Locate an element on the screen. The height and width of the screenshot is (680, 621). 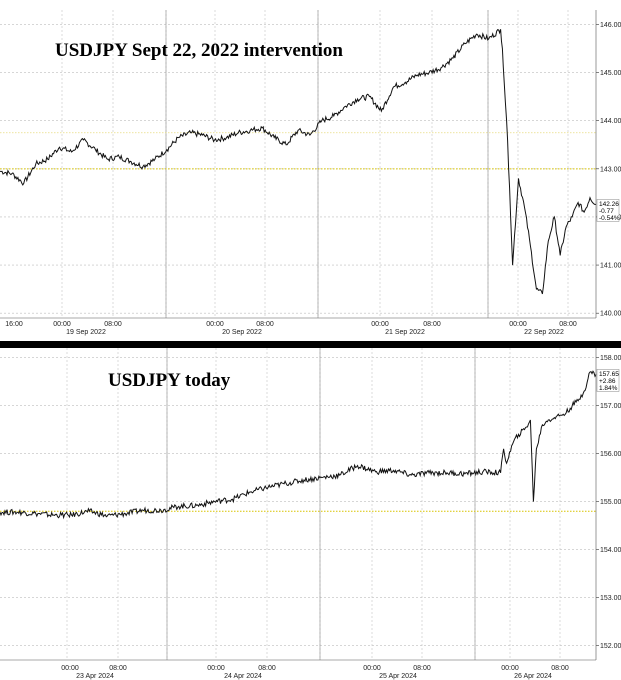
chart-title: USDJPY Sept 22, 2022 intervention is located at coordinates (199, 50).